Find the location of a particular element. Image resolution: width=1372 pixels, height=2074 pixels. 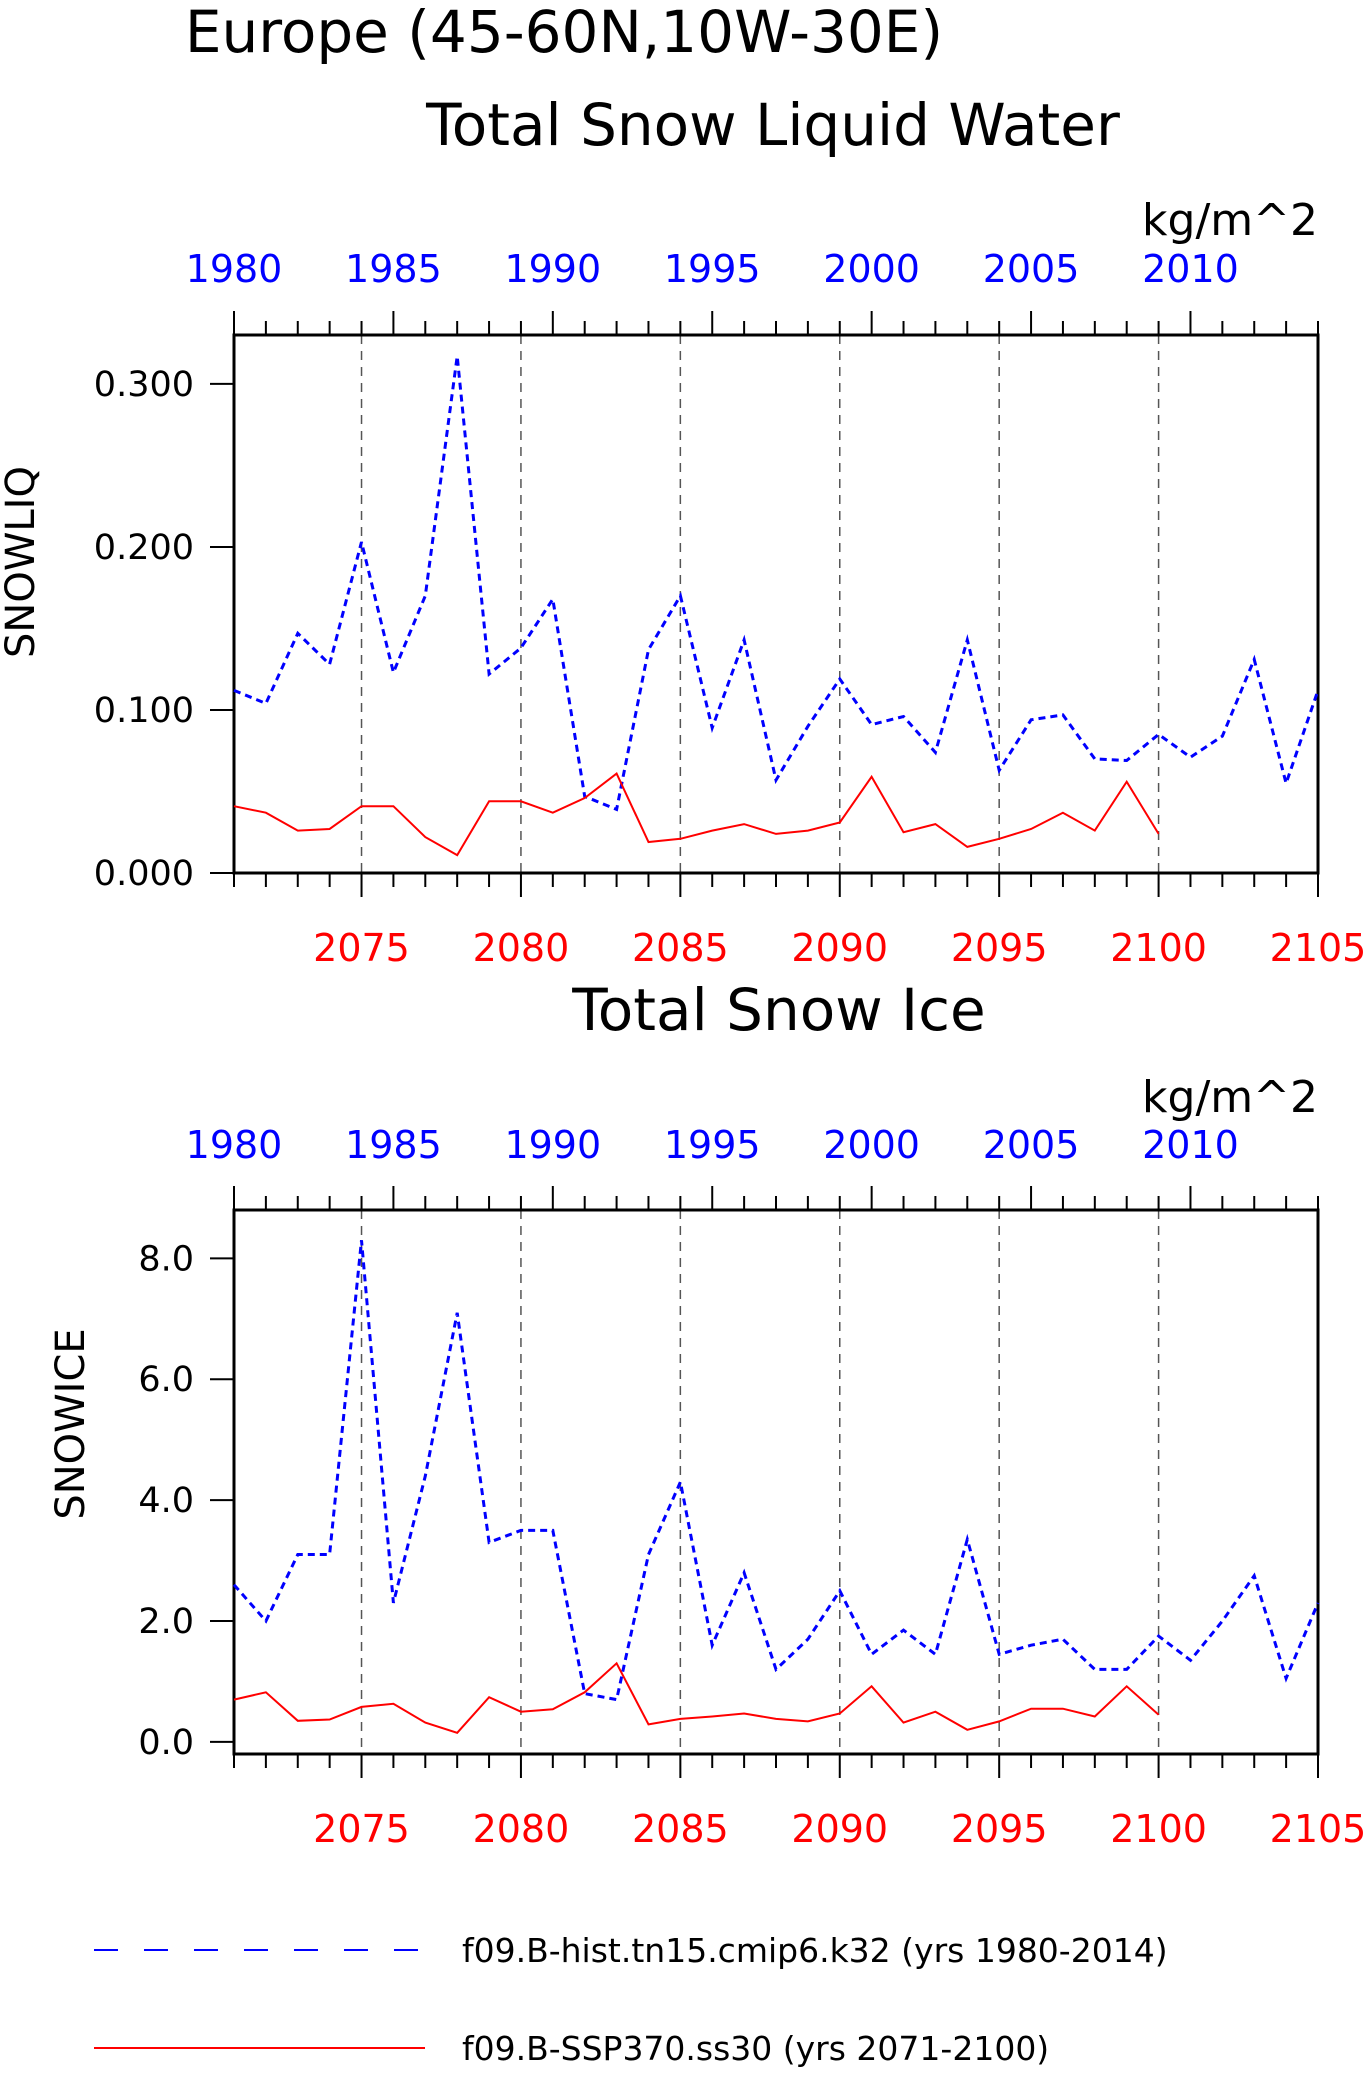

panel-title: Total Snow Ice is located at coordinates (778, 1010).